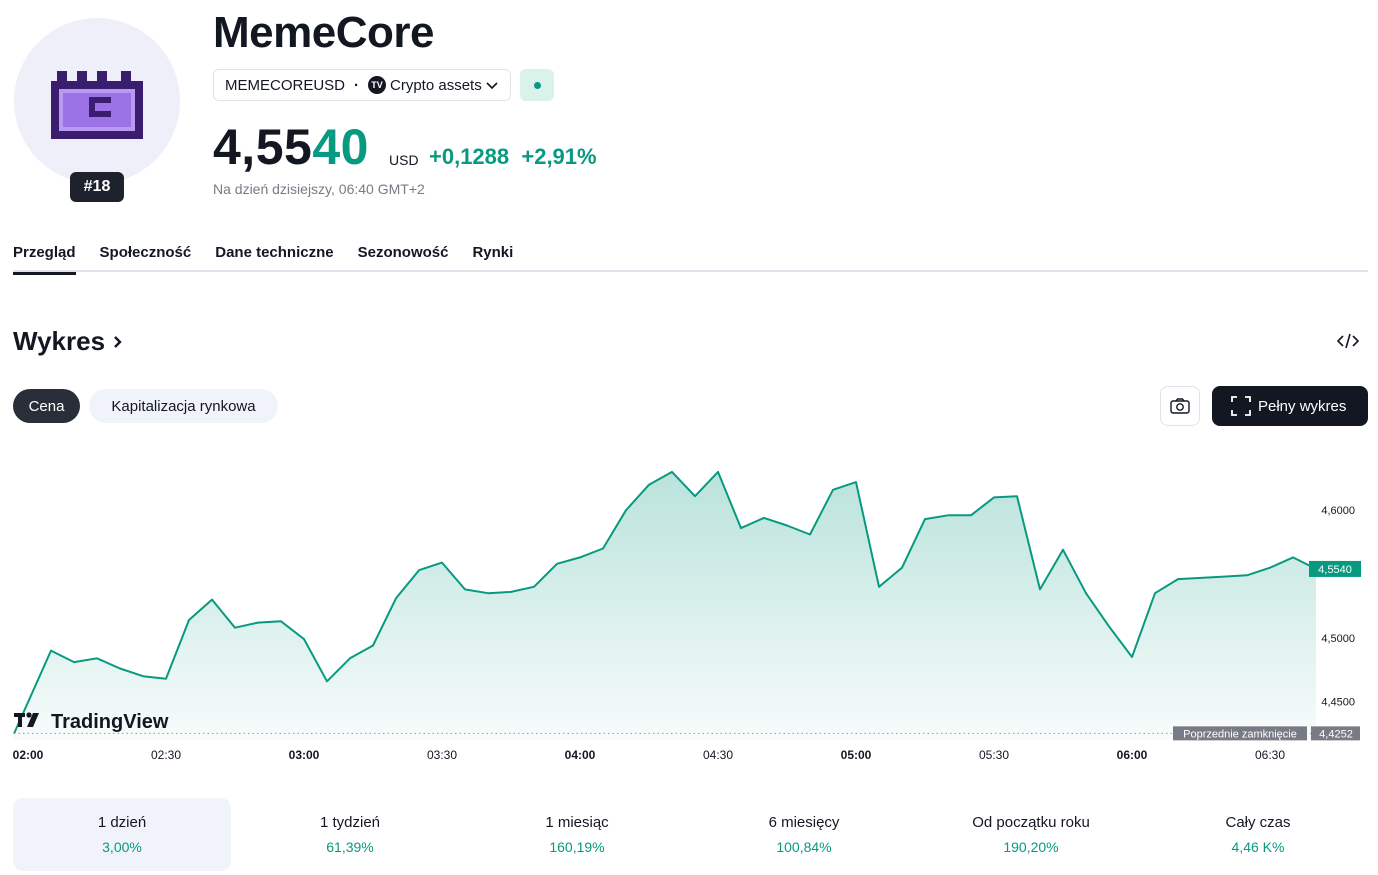 The image size is (1378, 875). Describe the element at coordinates (718, 755) in the screenshot. I see `x-tick-label: 04:30` at that location.